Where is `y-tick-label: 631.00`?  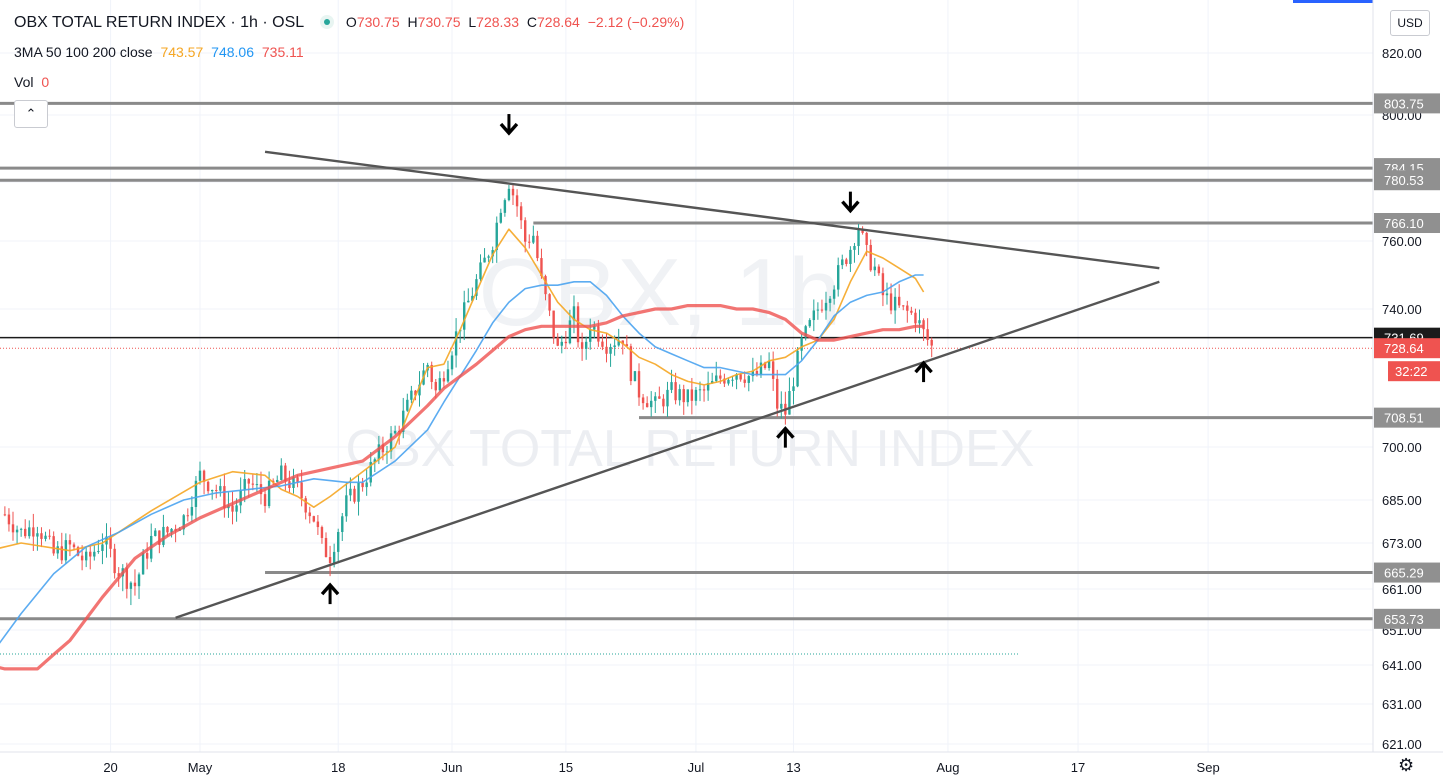 y-tick-label: 631.00 is located at coordinates (1402, 704).